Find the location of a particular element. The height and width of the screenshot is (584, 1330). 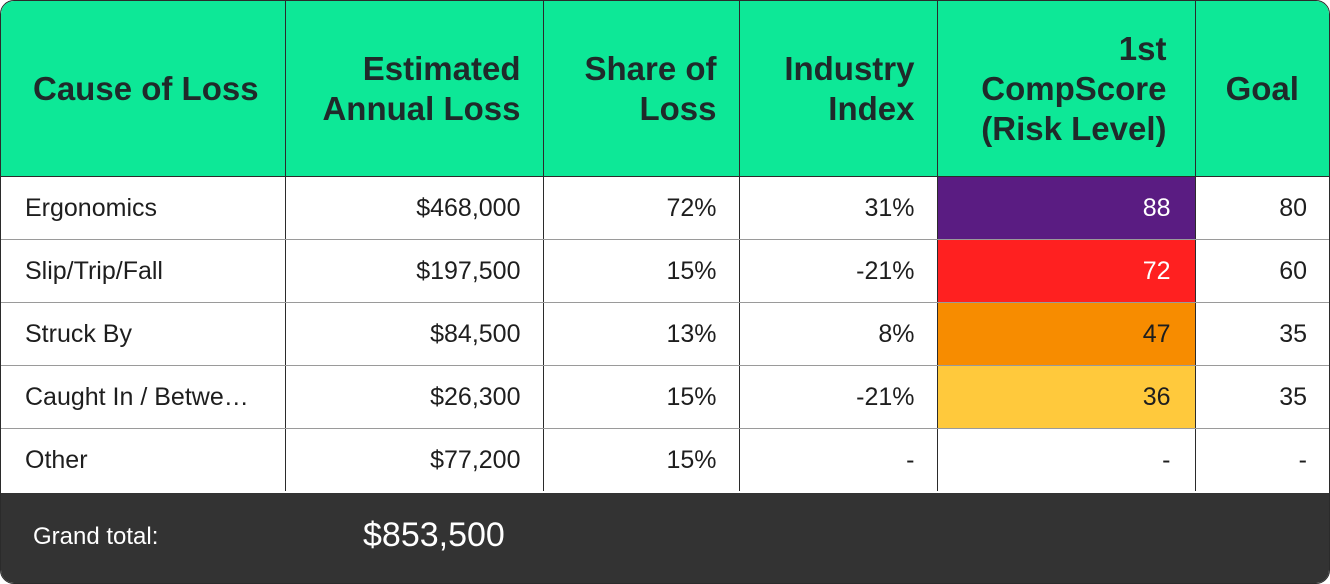

estimated-loss-cell: $197,500 is located at coordinates (414, 271).